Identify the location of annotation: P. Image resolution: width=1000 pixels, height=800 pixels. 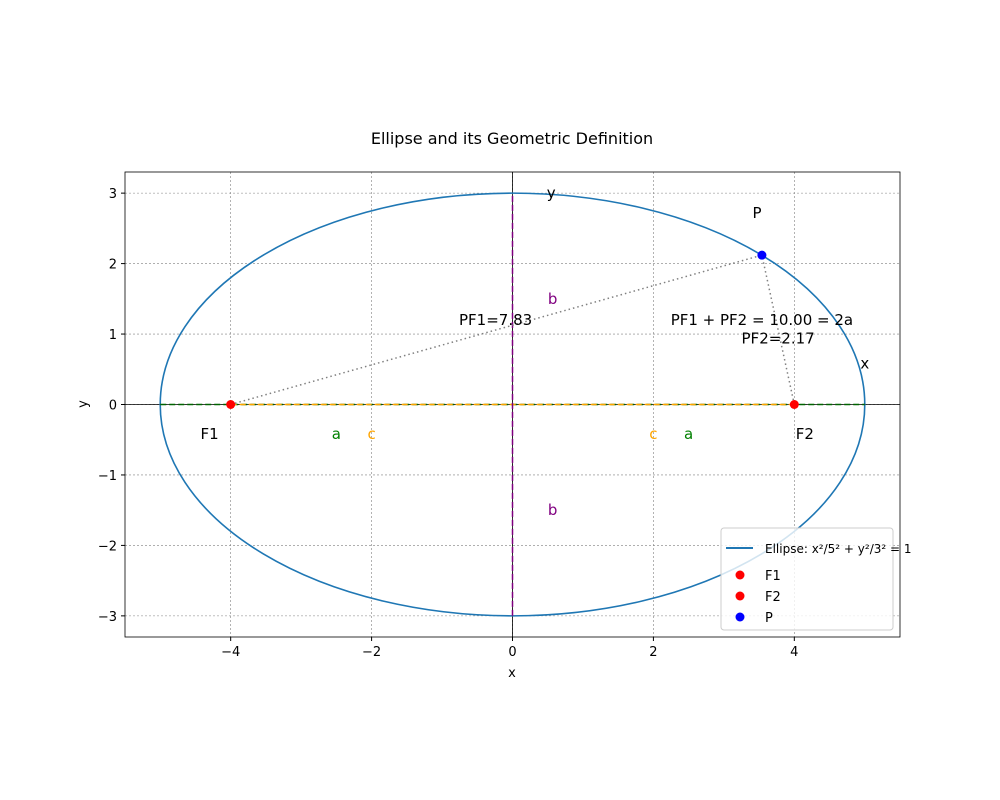
(756, 213).